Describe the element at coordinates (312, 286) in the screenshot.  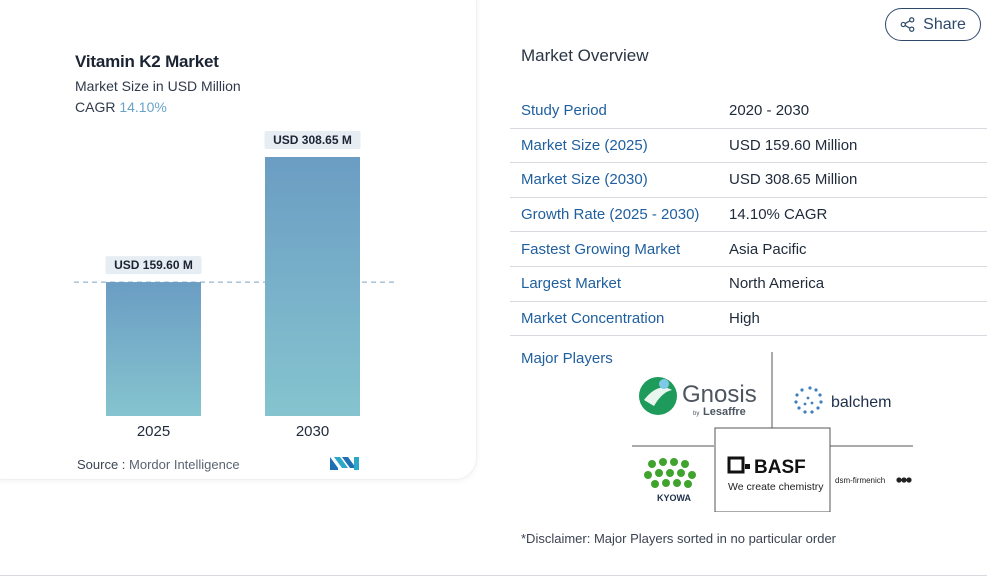
I see `bar-2030` at that location.